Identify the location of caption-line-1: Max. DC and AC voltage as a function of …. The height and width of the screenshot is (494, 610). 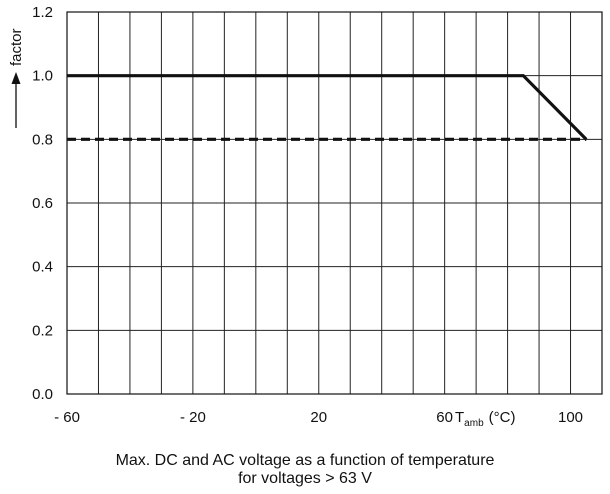
(305, 461).